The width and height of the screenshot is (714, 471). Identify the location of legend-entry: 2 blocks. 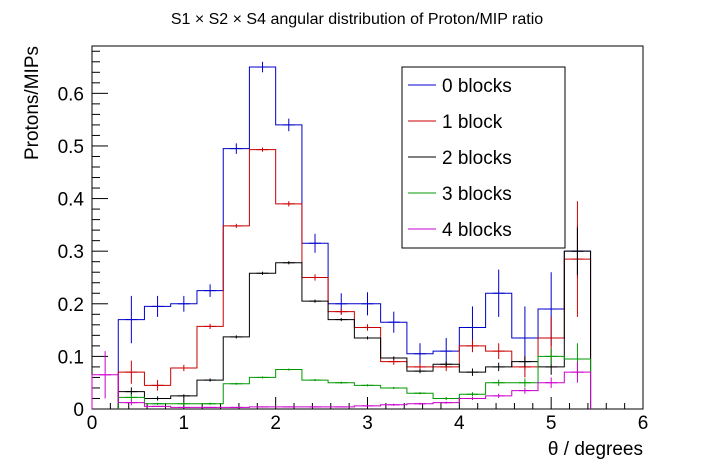
(460, 158).